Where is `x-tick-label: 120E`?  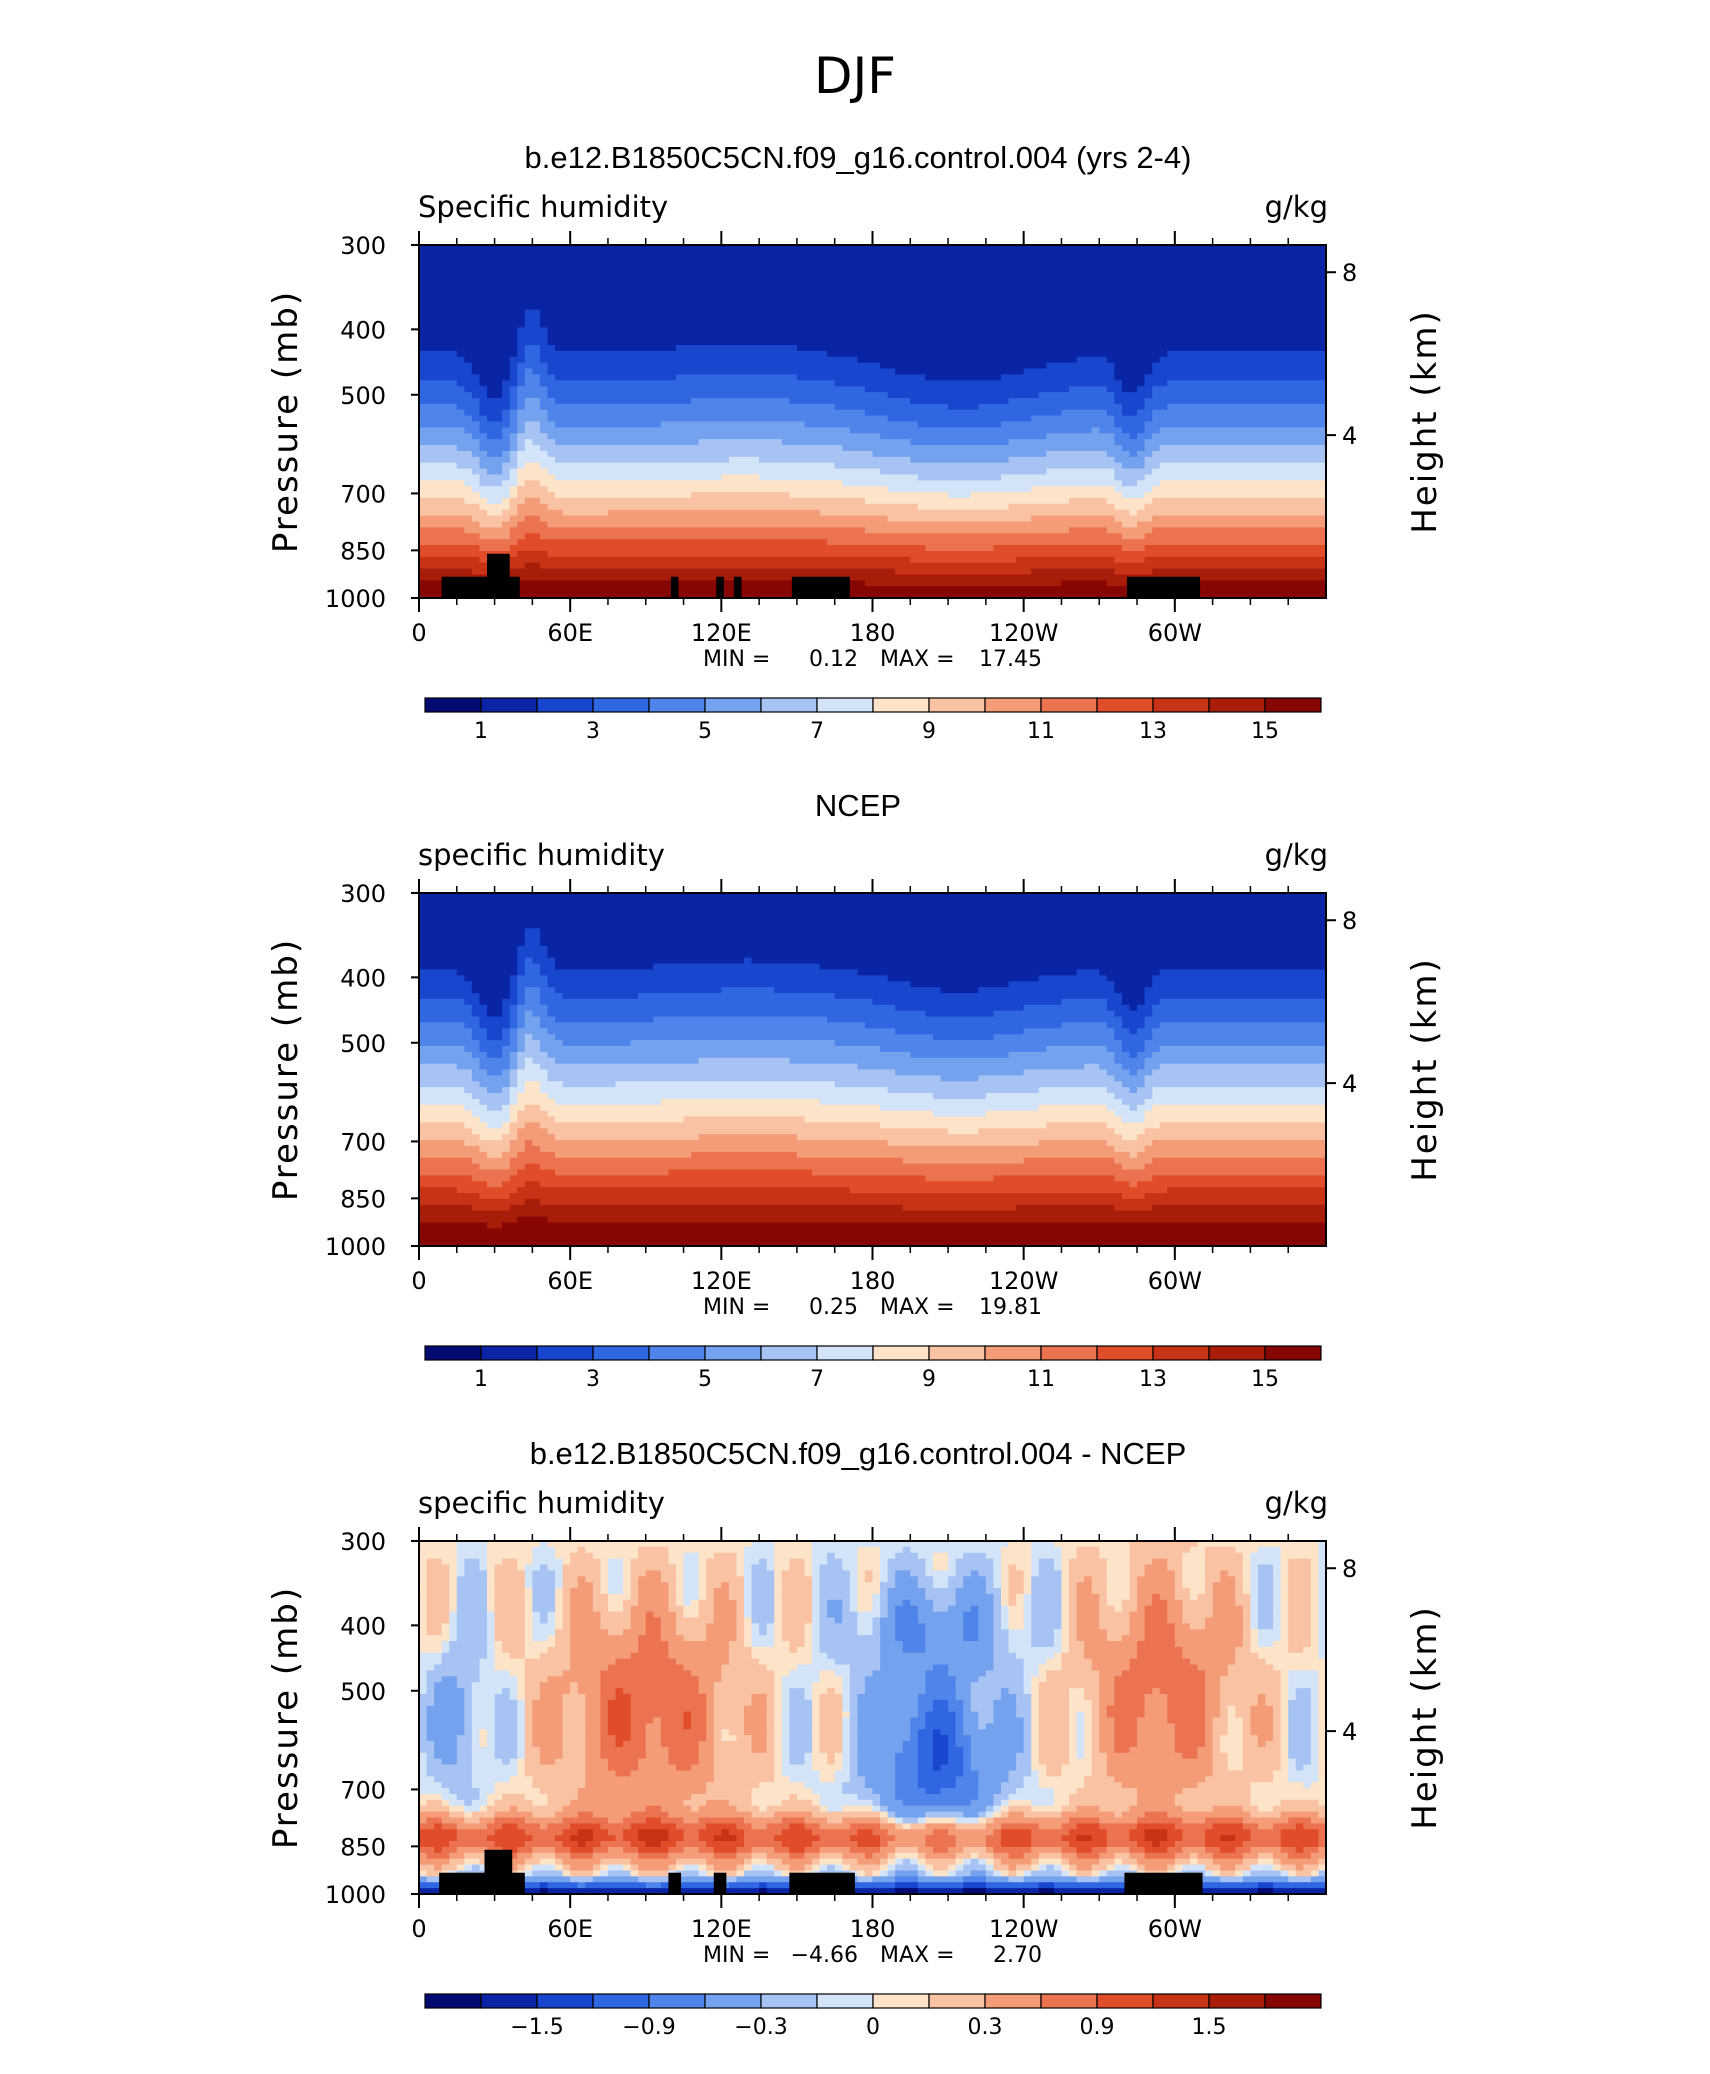 x-tick-label: 120E is located at coordinates (721, 633).